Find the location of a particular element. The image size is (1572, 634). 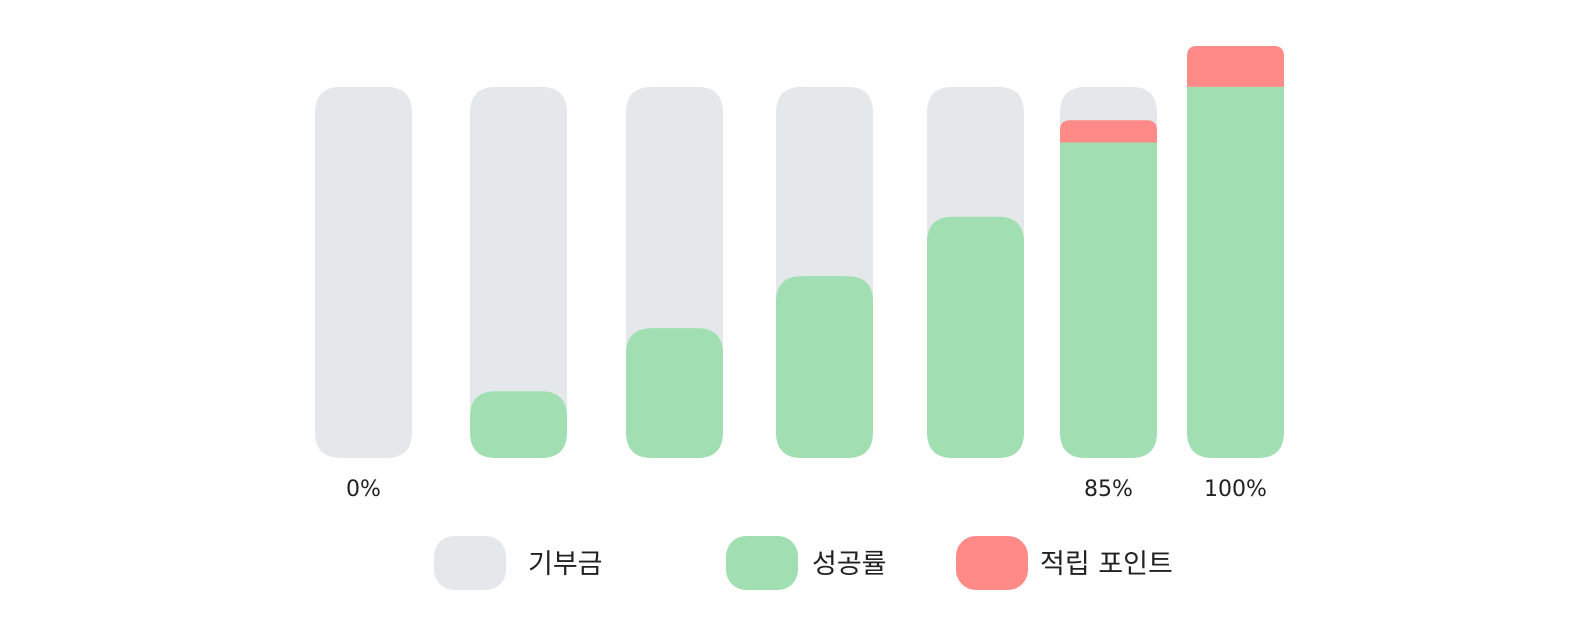

bar-label-5: 85% is located at coordinates (1108, 489).